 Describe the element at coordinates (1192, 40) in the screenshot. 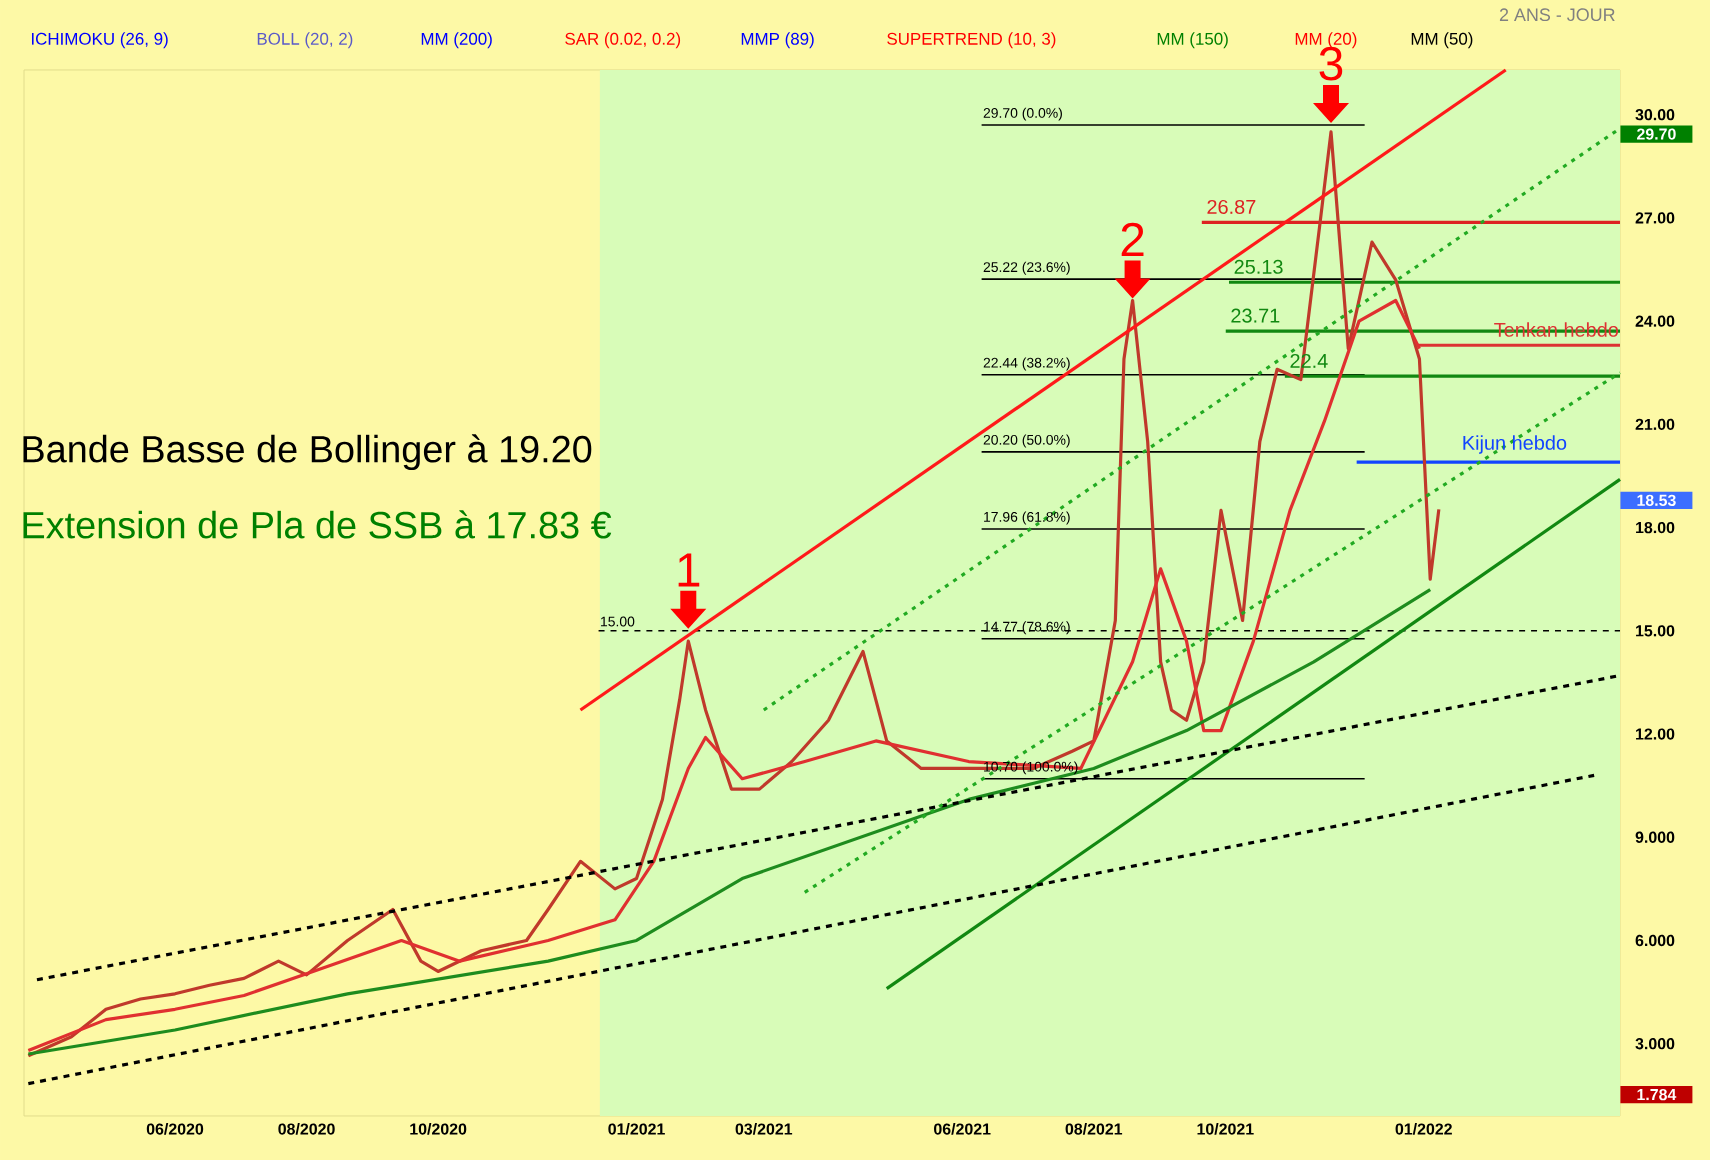

I see `text: MM (150)` at that location.